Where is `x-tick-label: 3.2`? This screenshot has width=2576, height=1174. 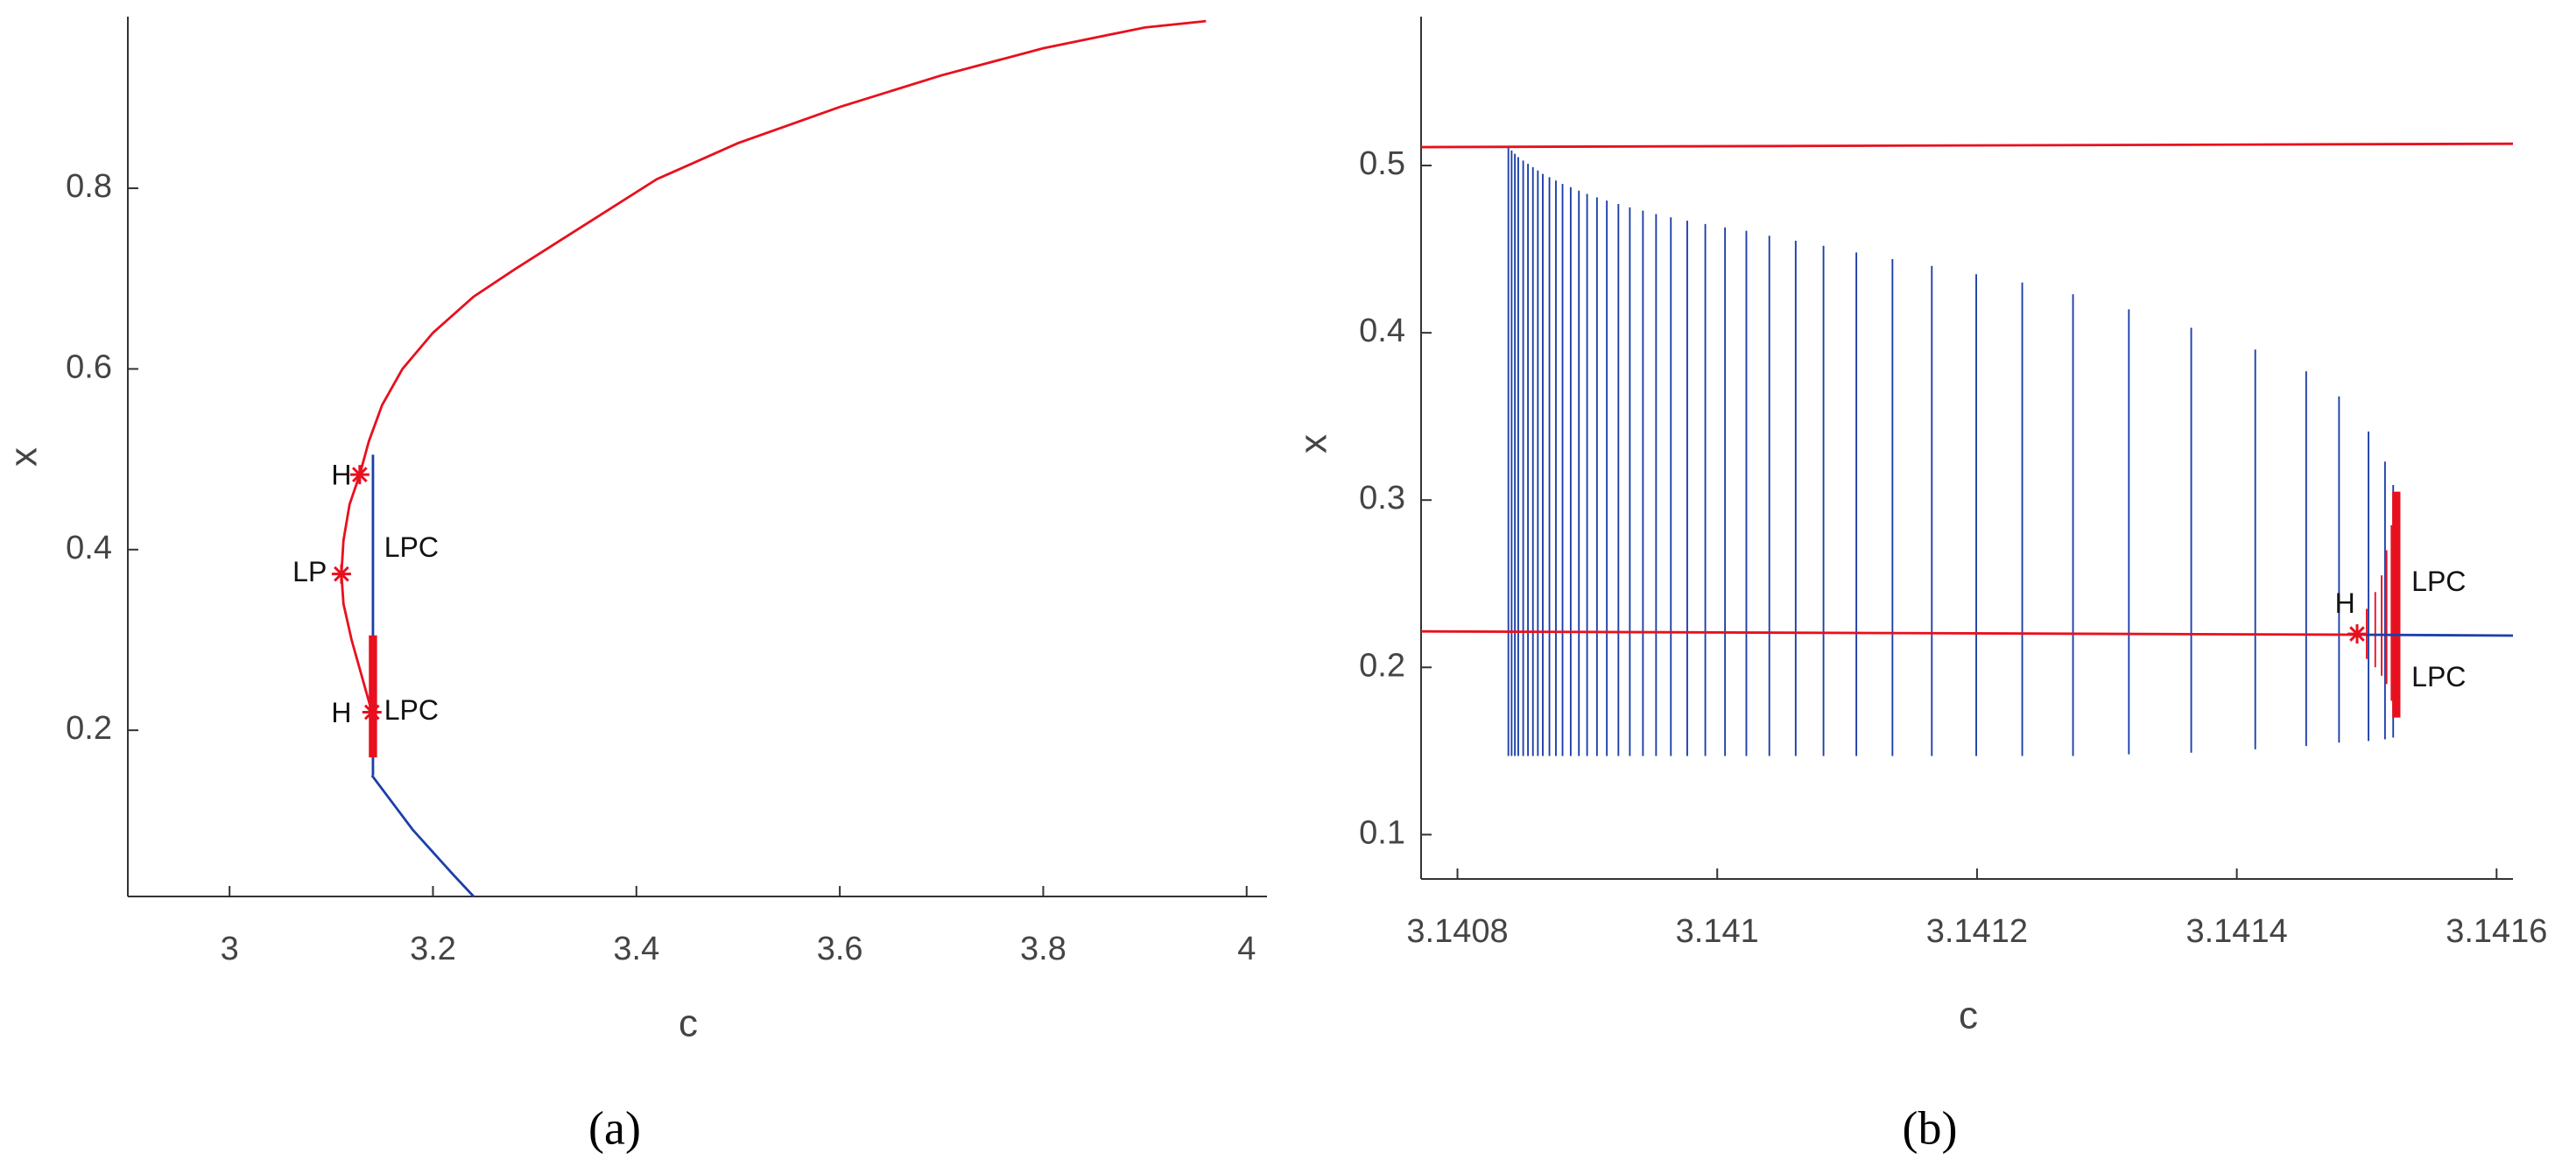
x-tick-label: 3.2 is located at coordinates (433, 949).